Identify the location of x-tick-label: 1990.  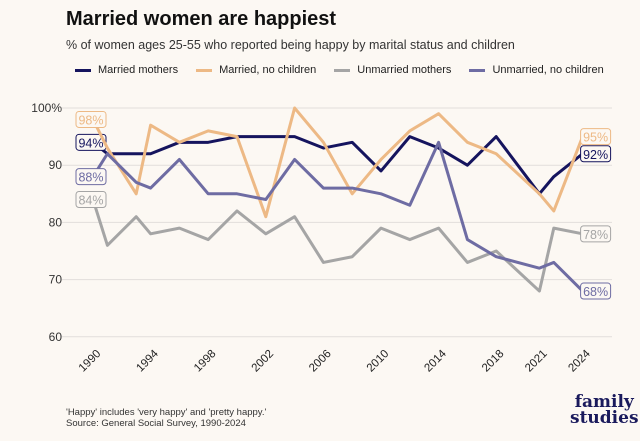
(90, 361).